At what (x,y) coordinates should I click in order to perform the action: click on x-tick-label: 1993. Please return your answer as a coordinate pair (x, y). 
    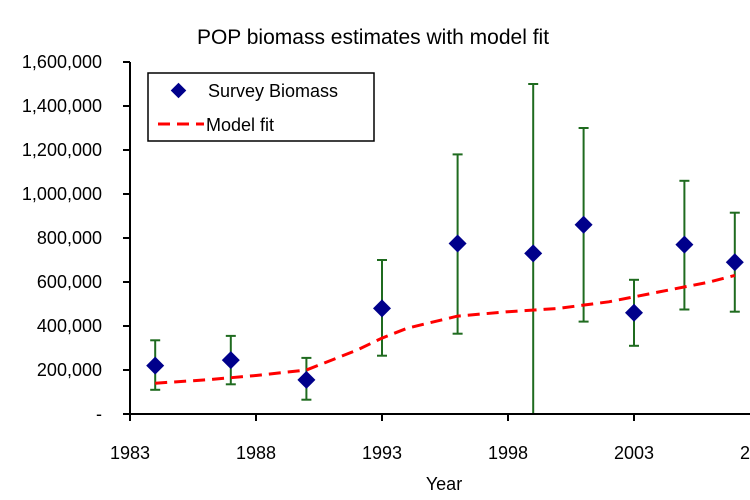
    Looking at the image, I should click on (382, 453).